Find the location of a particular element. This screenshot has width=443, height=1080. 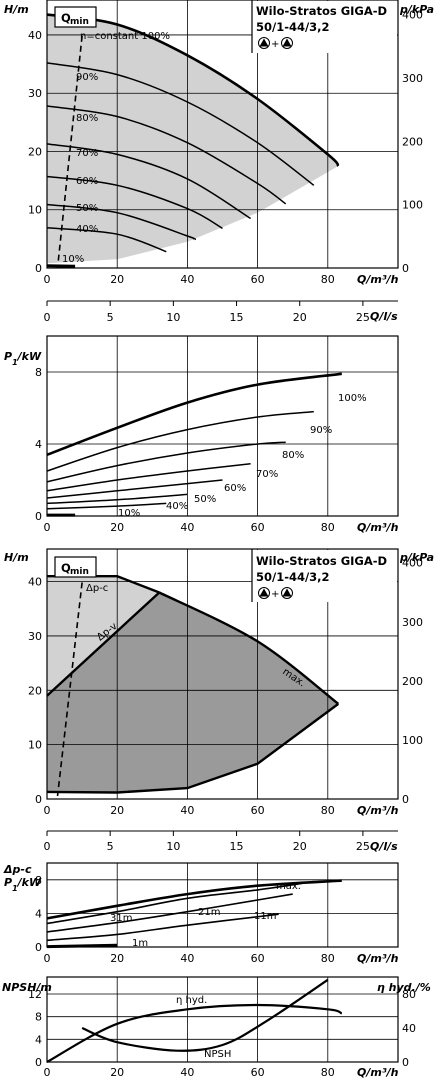

qmin-sub: min is located at coordinates (79, 22).